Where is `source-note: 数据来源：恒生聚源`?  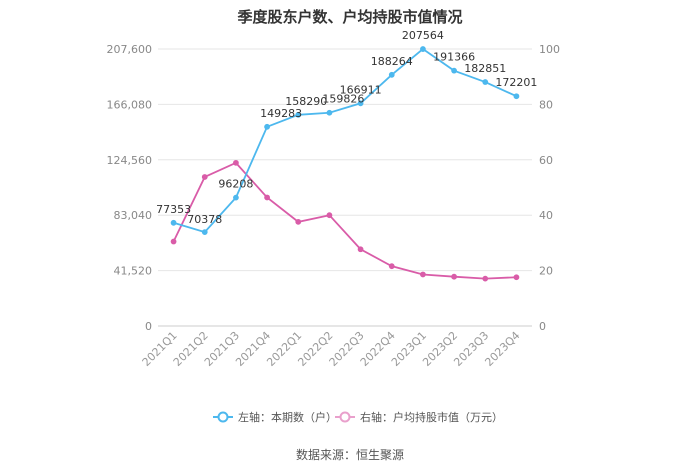 source-note: 数据来源：恒生聚源 is located at coordinates (350, 454).